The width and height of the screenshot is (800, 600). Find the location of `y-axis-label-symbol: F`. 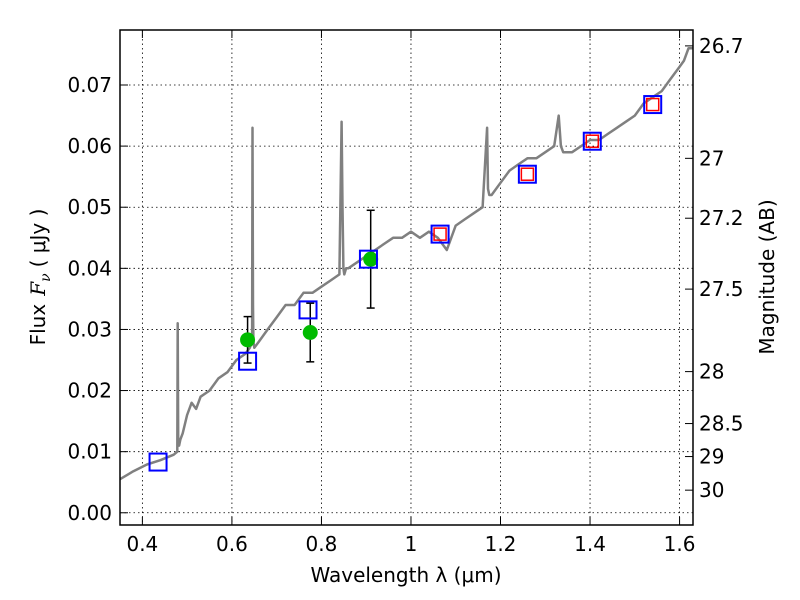

y-axis-label-symbol: F is located at coordinates (38, 289).